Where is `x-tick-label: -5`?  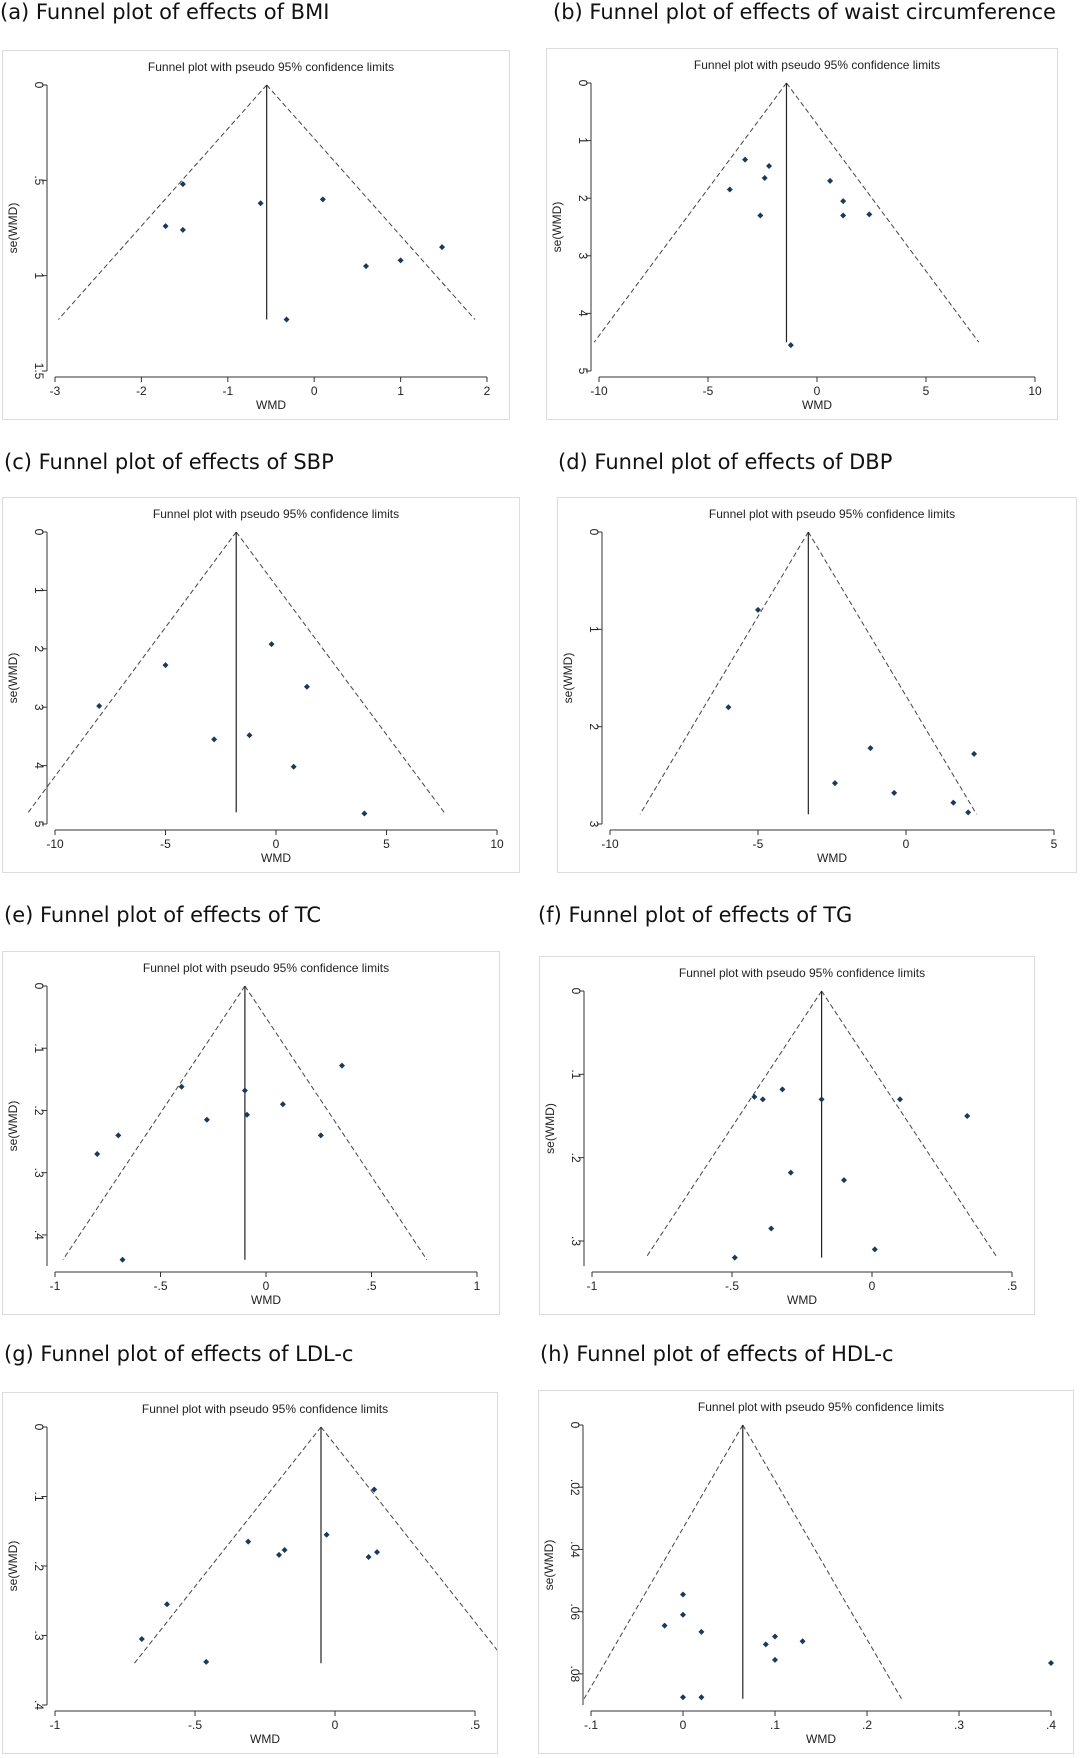 x-tick-label: -5 is located at coordinates (708, 391).